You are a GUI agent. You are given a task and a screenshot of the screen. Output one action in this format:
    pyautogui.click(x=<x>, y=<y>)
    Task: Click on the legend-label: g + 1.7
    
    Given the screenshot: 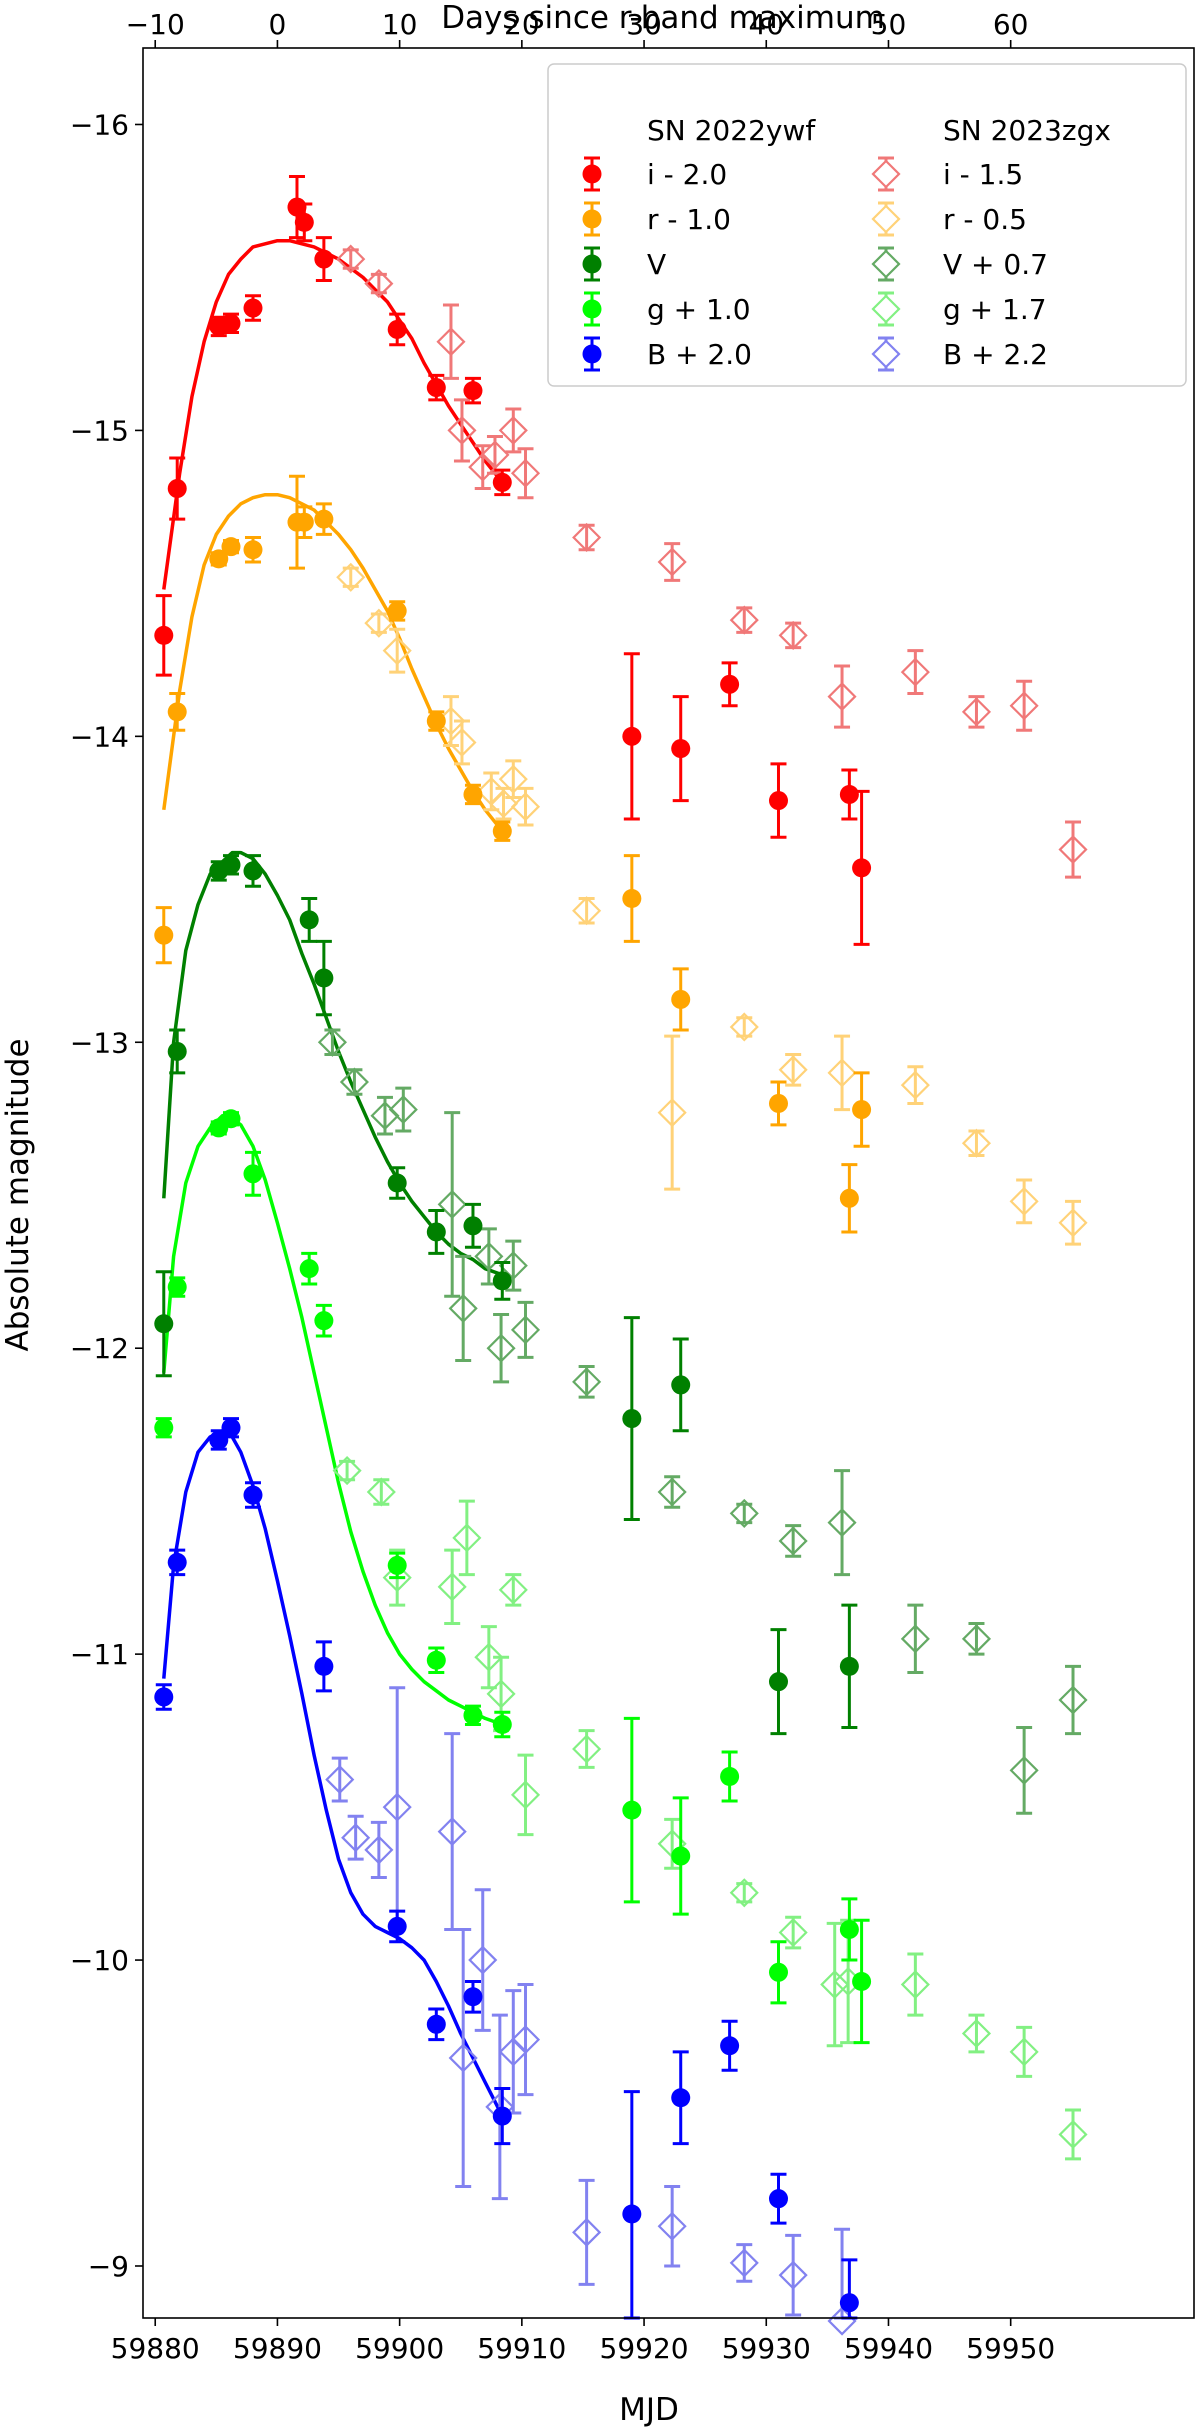 What is the action you would take?
    pyautogui.click(x=995, y=309)
    